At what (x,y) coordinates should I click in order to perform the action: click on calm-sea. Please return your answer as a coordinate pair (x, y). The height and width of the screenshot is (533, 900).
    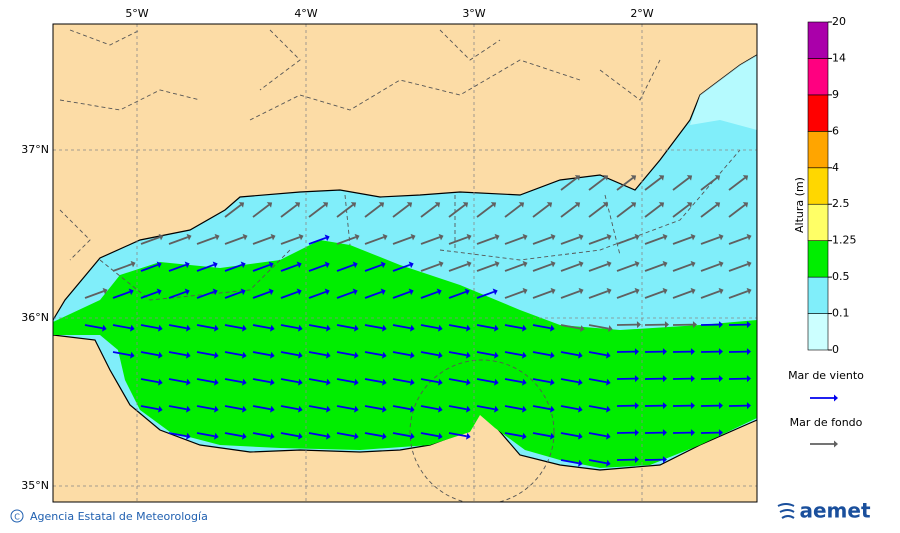
    Looking at the image, I should click on (723, 92).